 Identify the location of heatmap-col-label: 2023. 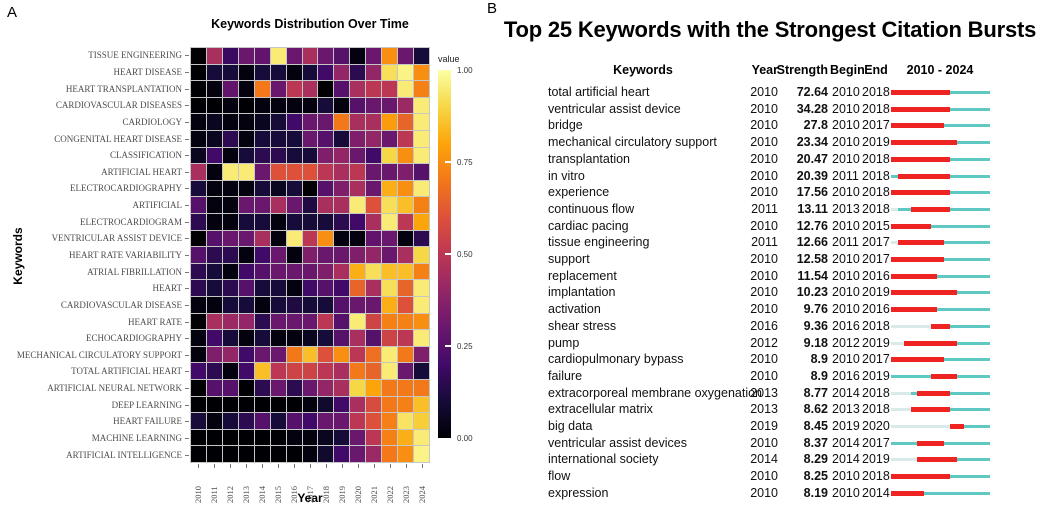
(406, 494).